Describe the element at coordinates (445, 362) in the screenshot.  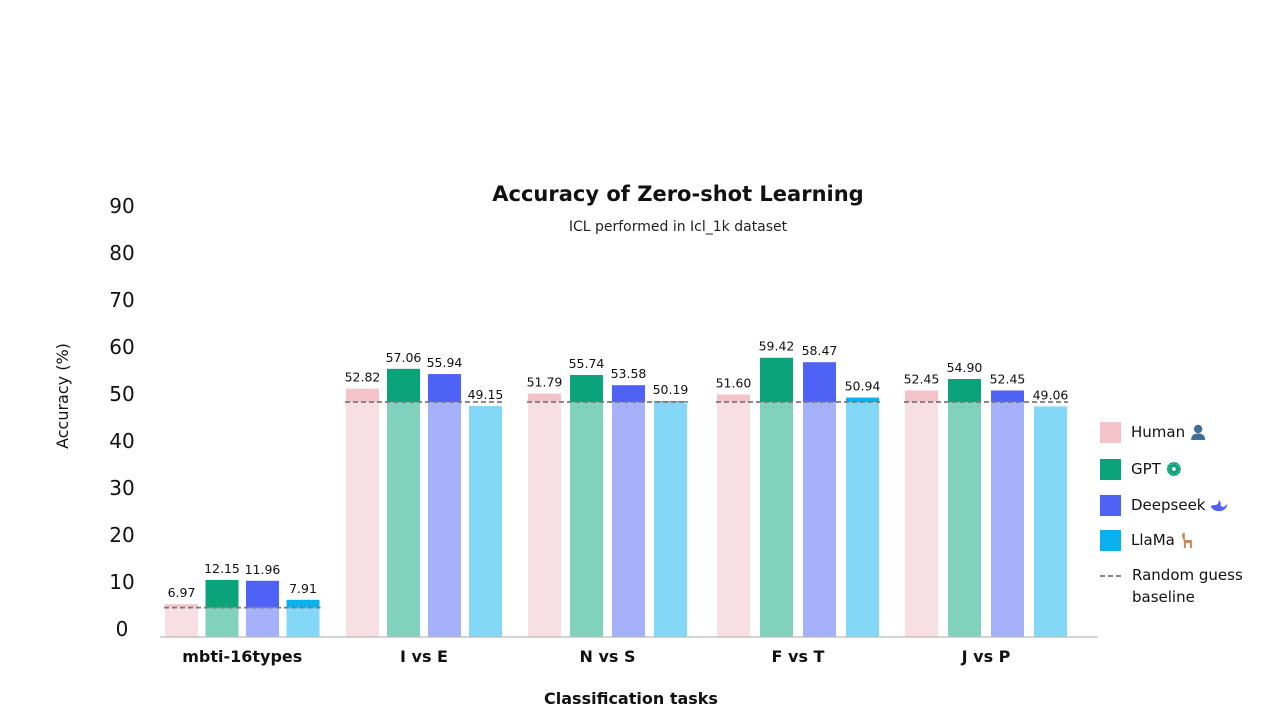
I see `data-label: 55.94` at that location.